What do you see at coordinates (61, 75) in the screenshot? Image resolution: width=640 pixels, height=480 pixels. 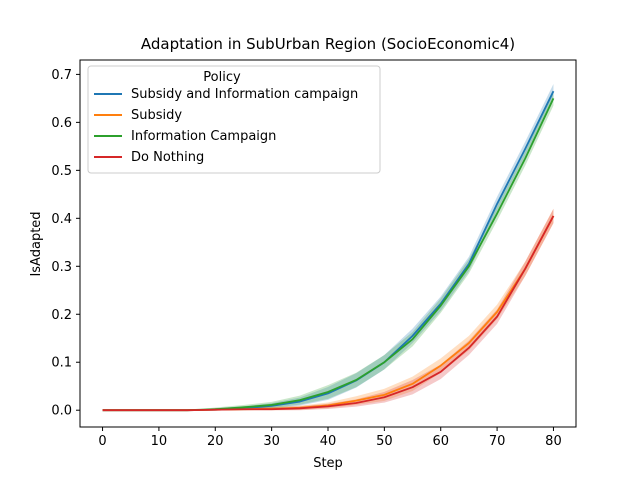 I see `y-tick-label: 0.7` at bounding box center [61, 75].